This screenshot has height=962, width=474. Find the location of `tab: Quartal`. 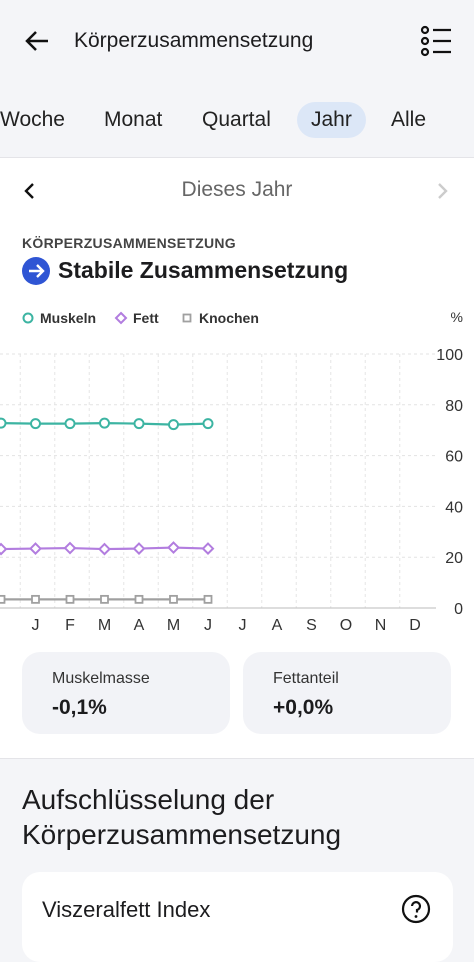

tab: Quartal is located at coordinates (236, 119).